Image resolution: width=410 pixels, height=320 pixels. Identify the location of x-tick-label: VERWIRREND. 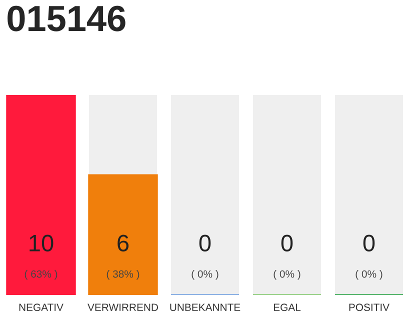
(123, 307).